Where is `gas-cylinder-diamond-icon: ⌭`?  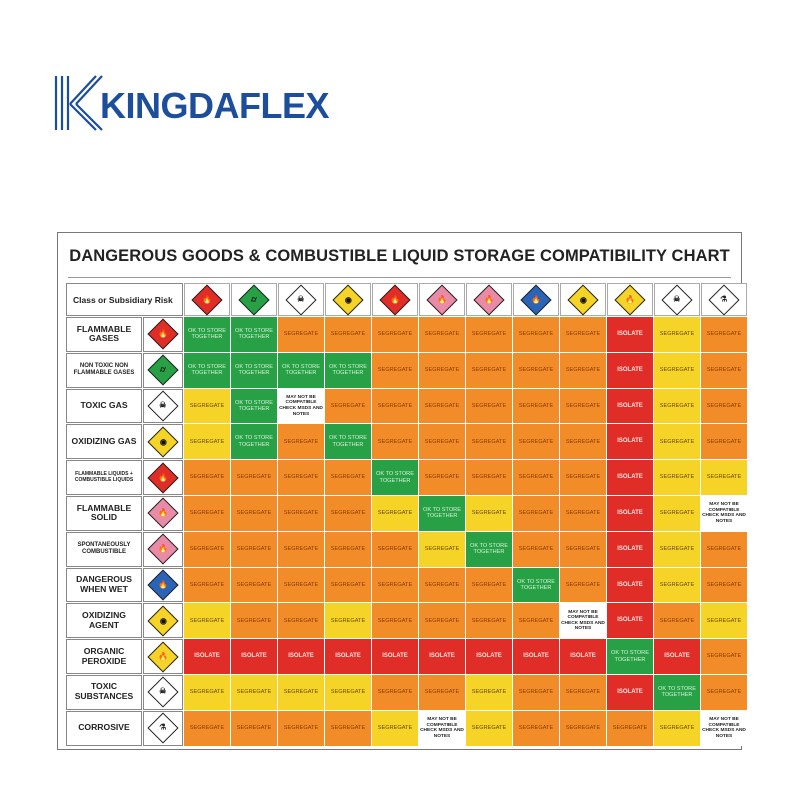
gas-cylinder-diamond-icon: ⌭ is located at coordinates (254, 299).